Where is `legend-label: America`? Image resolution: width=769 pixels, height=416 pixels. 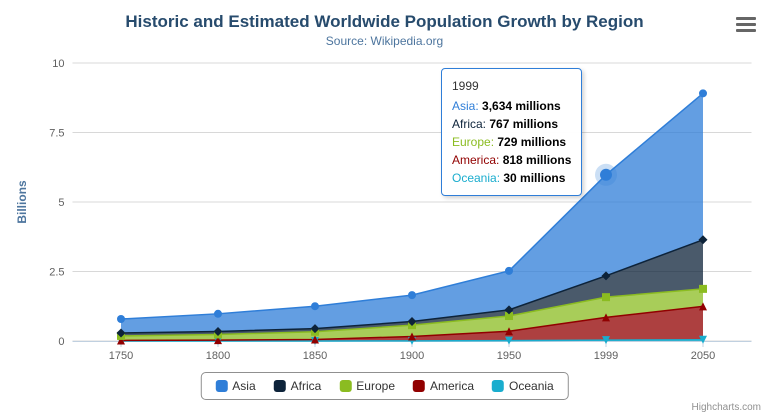 legend-label: America is located at coordinates (452, 386).